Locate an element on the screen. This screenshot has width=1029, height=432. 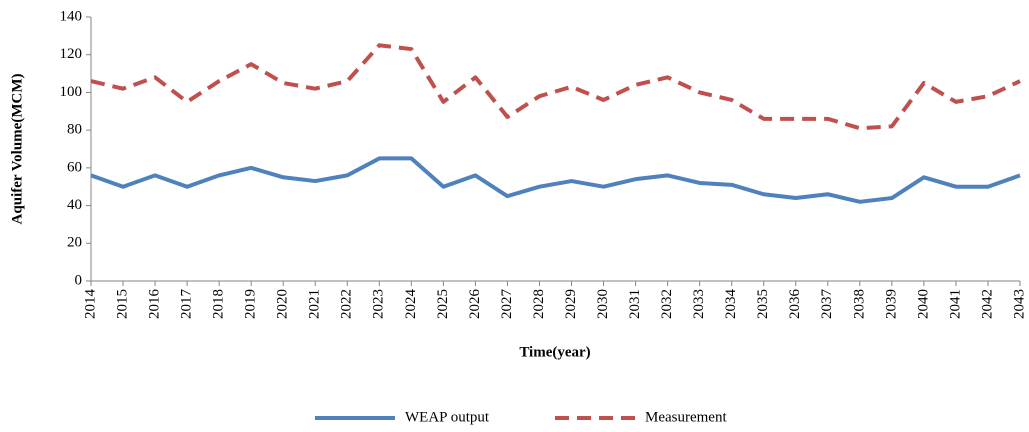
x-tick-label: 2016 is located at coordinates (155, 304).